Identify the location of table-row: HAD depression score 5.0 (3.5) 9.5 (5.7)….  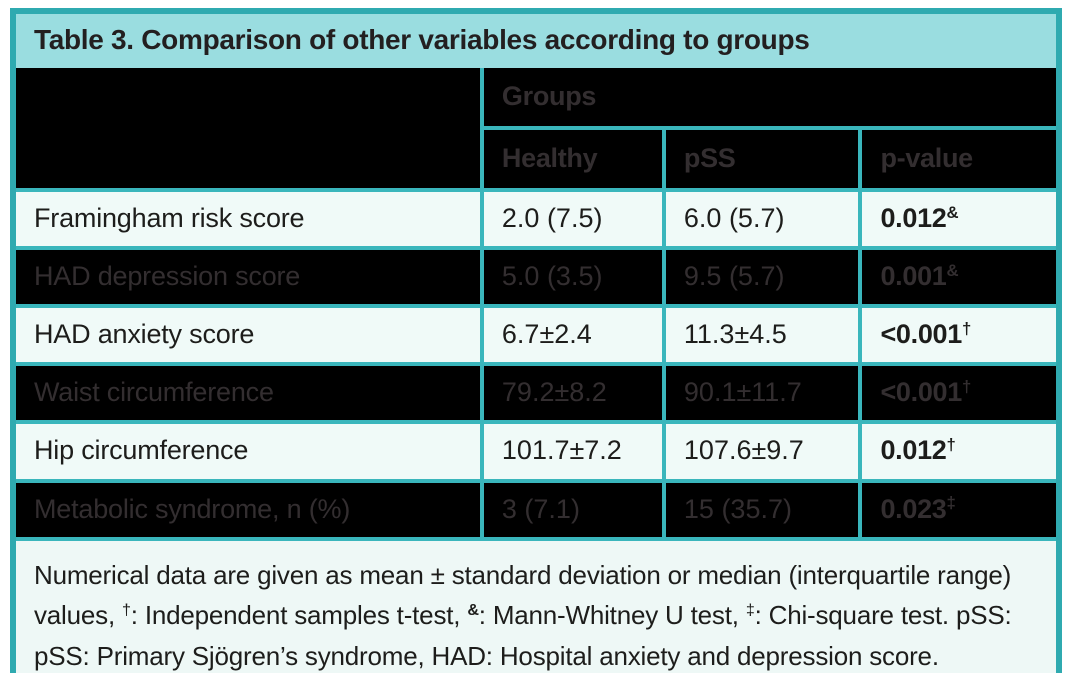
(536, 277).